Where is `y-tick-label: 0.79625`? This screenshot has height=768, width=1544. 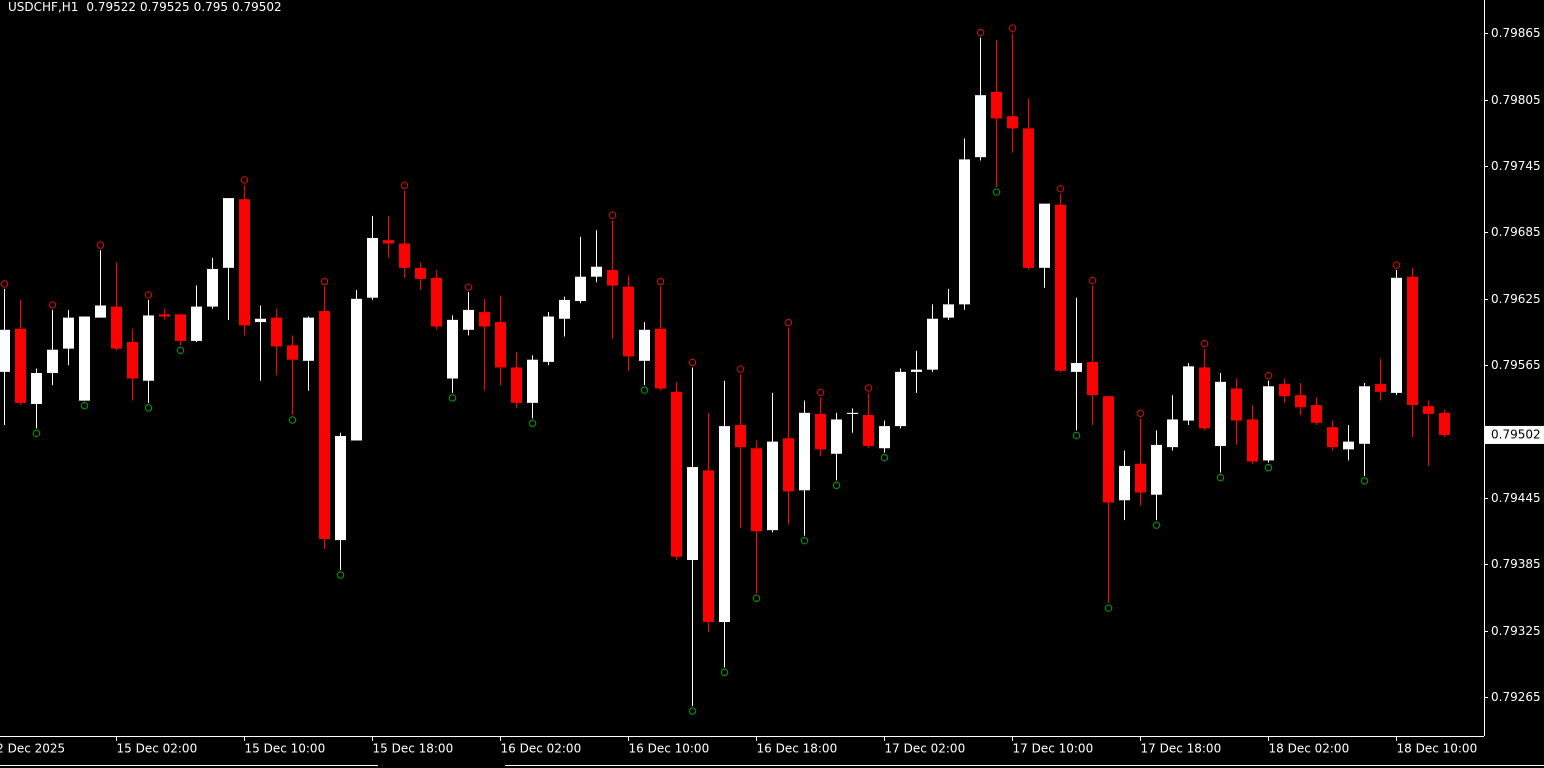 y-tick-label: 0.79625 is located at coordinates (1516, 299).